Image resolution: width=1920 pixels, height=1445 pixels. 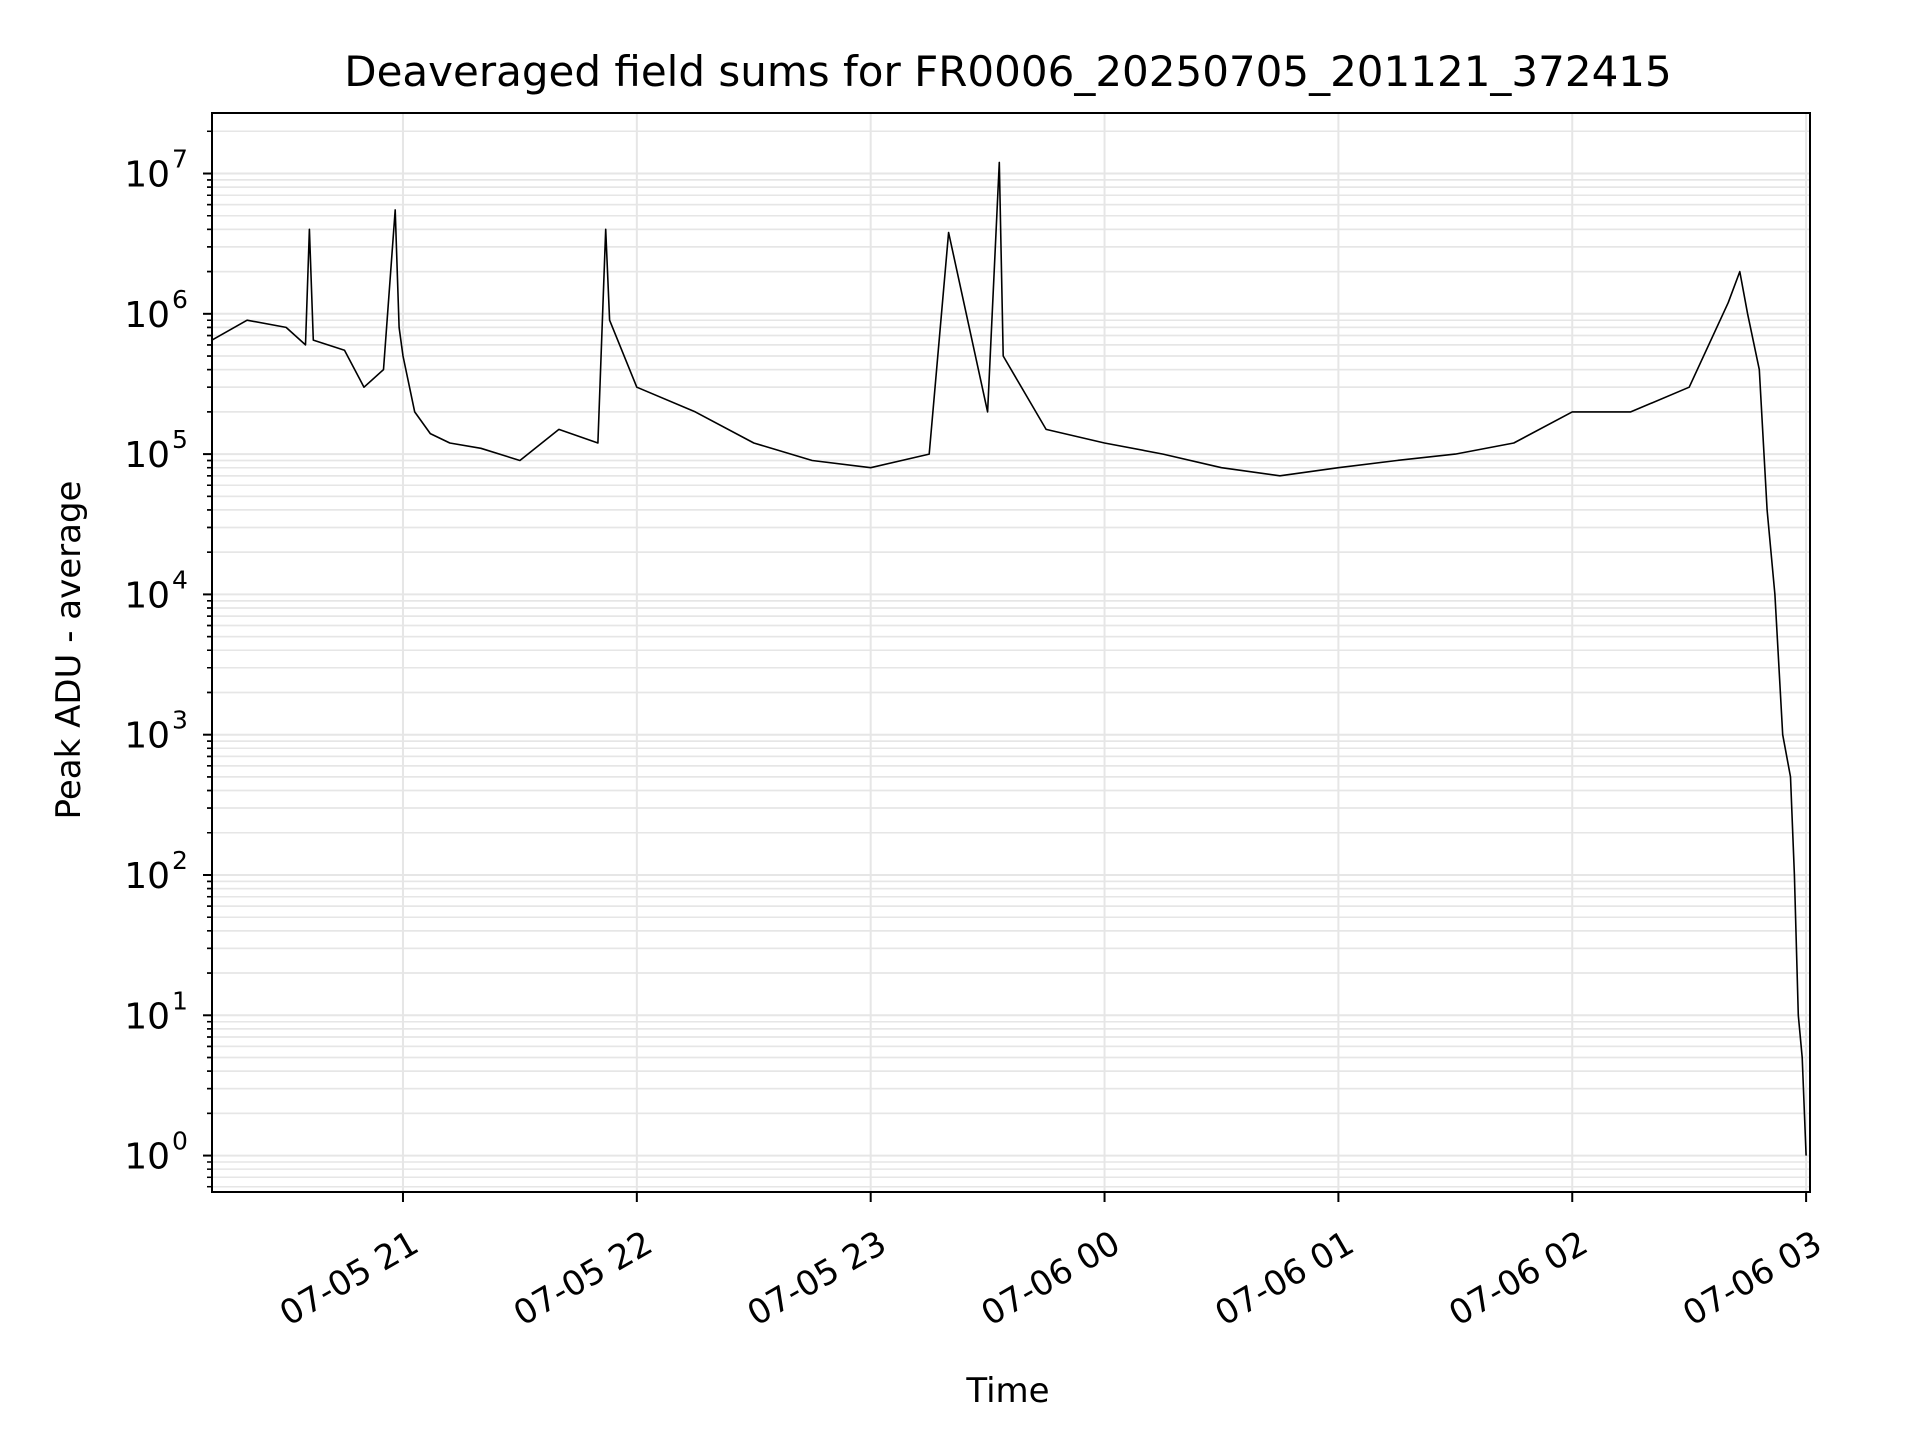 I want to click on y-axis-label: Peak ADU - average, so click(x=69, y=650).